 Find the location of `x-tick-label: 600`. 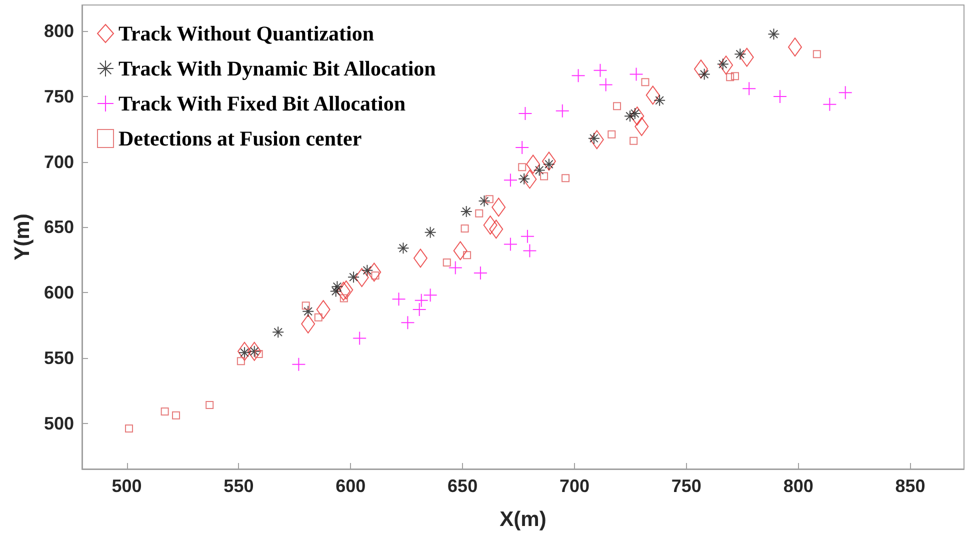

x-tick-label: 600 is located at coordinates (351, 486).